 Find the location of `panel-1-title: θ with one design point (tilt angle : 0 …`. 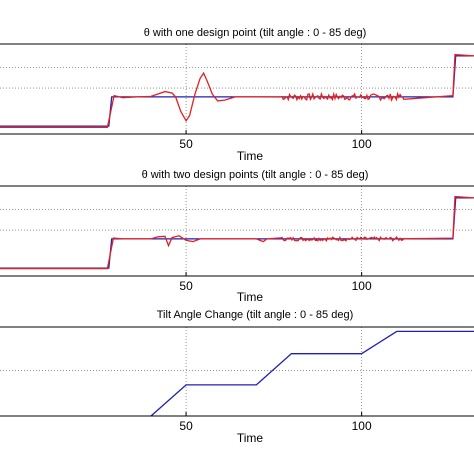

panel-1-title: θ with one design point (tilt angle : 0 … is located at coordinates (255, 33).